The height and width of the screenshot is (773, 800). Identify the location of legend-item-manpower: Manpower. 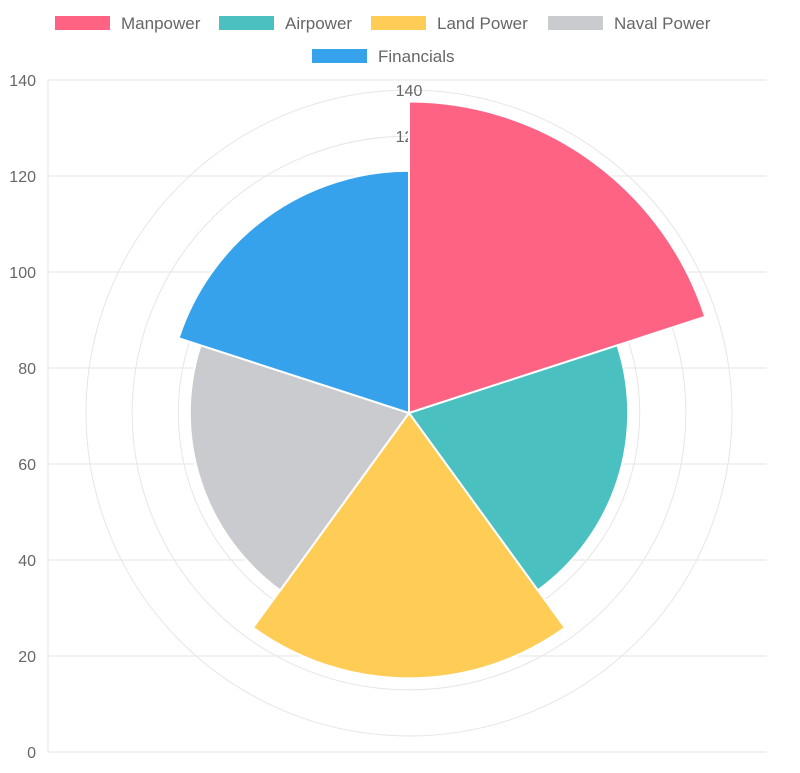
(128, 23).